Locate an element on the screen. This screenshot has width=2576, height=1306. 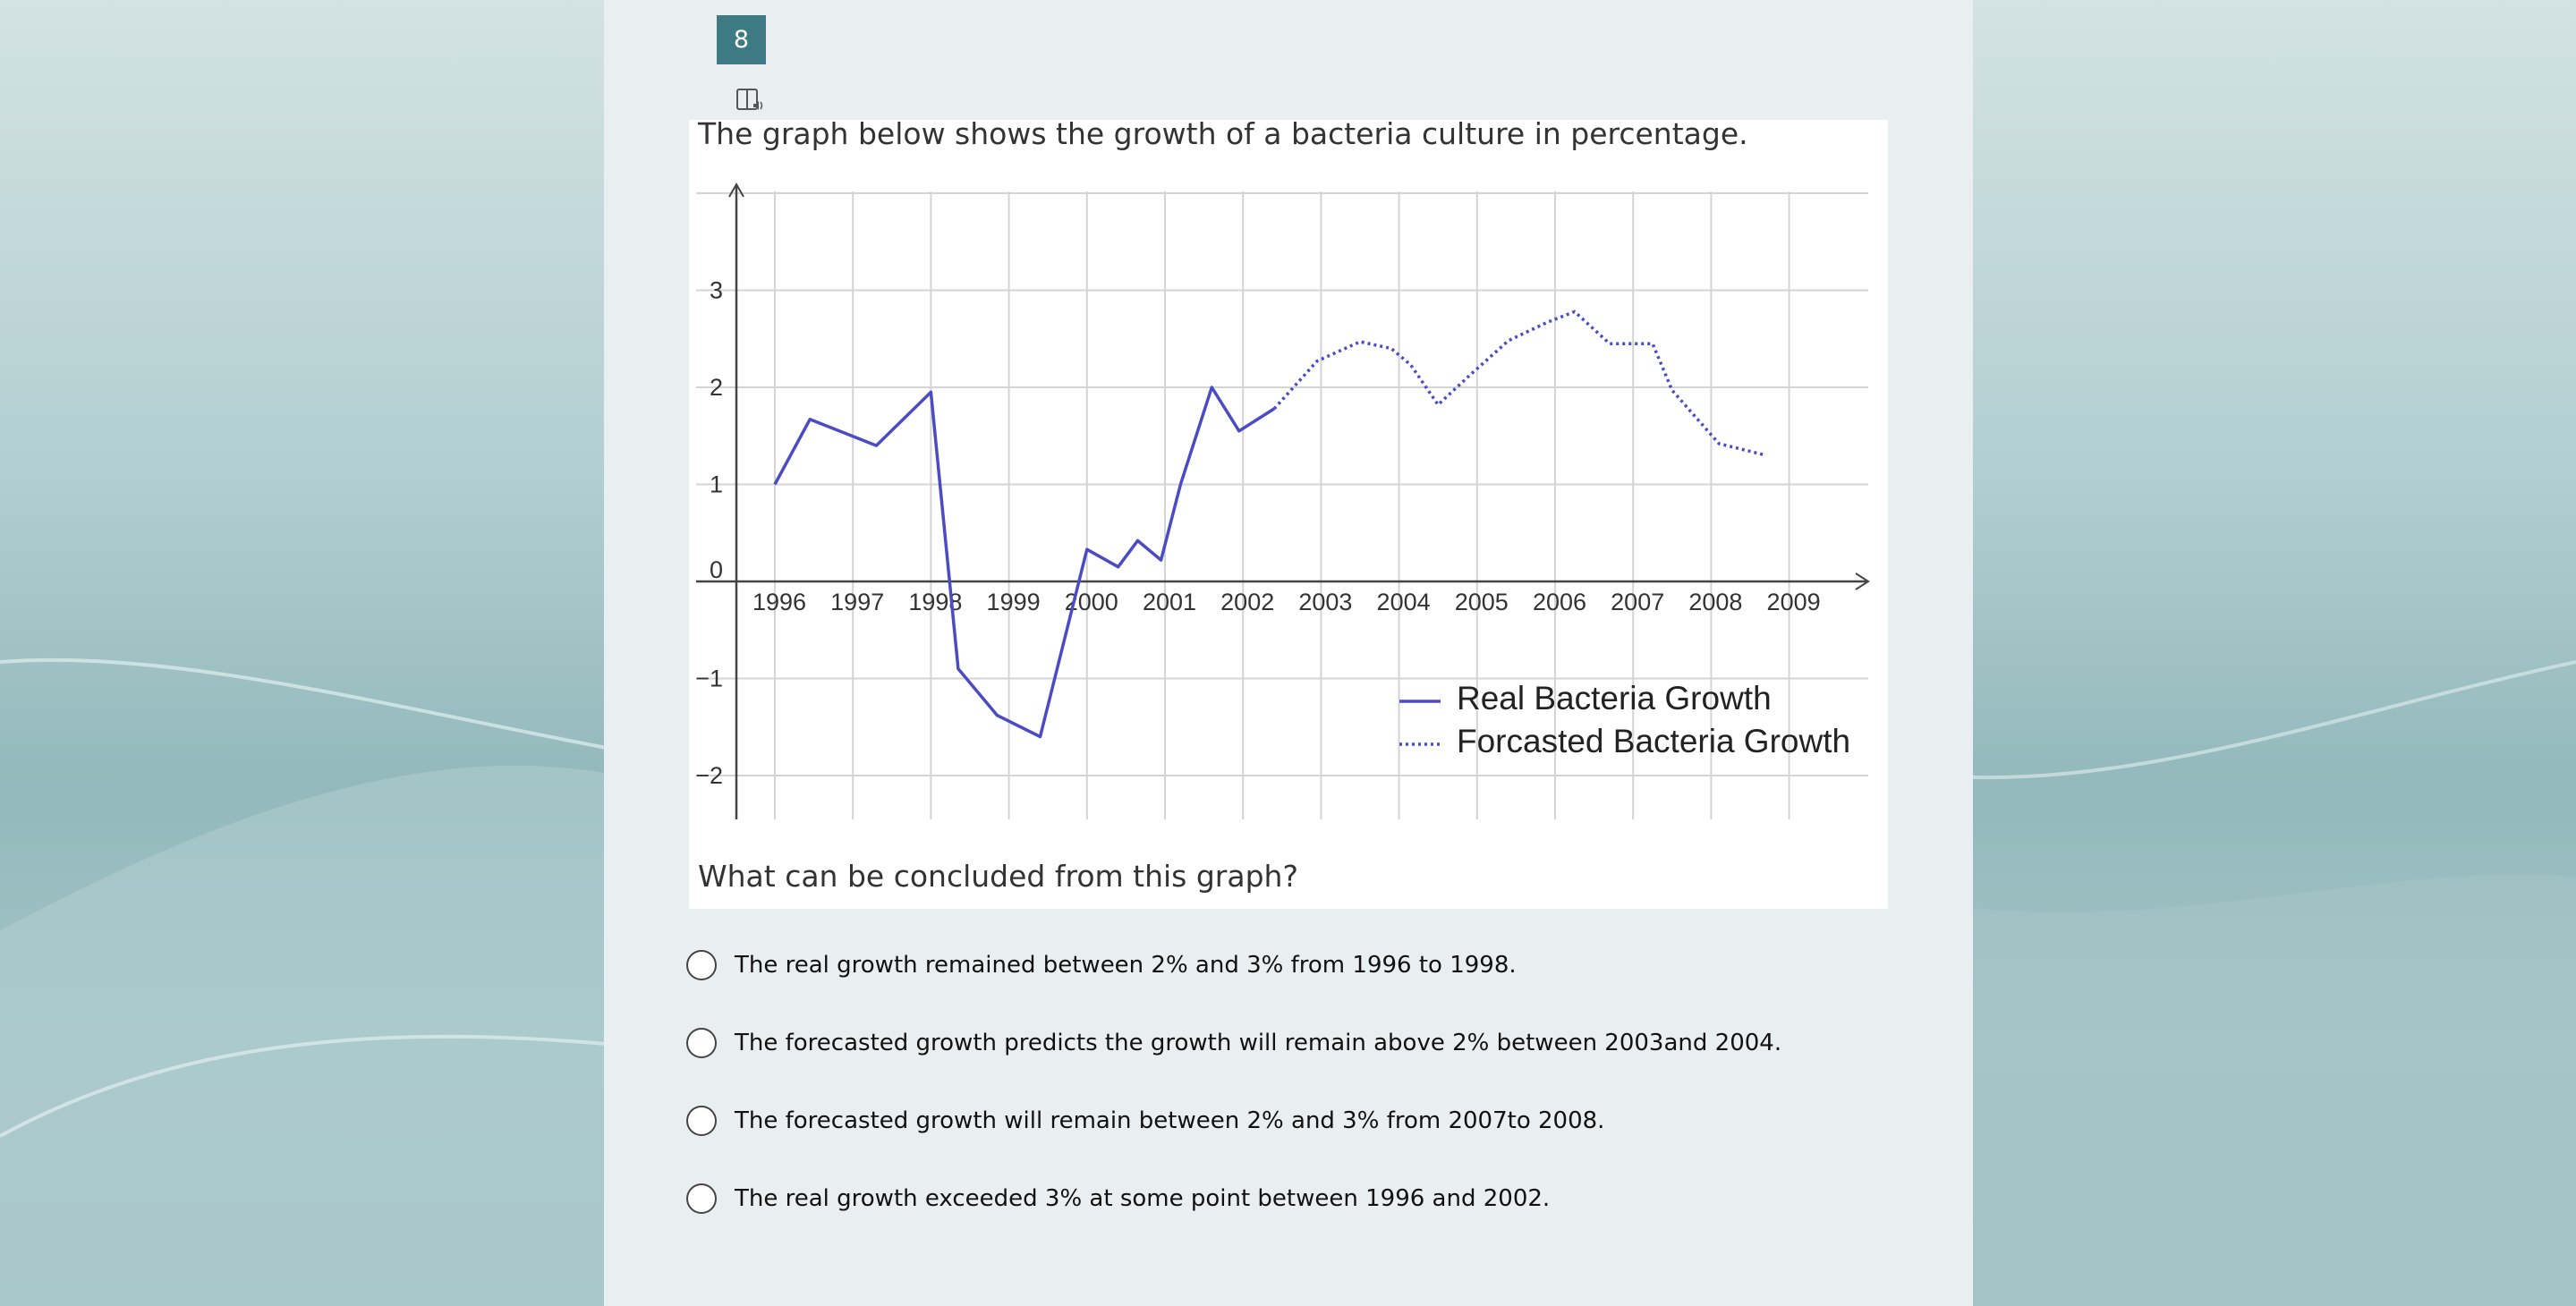
x-tick-label: 2007 is located at coordinates (1637, 602).